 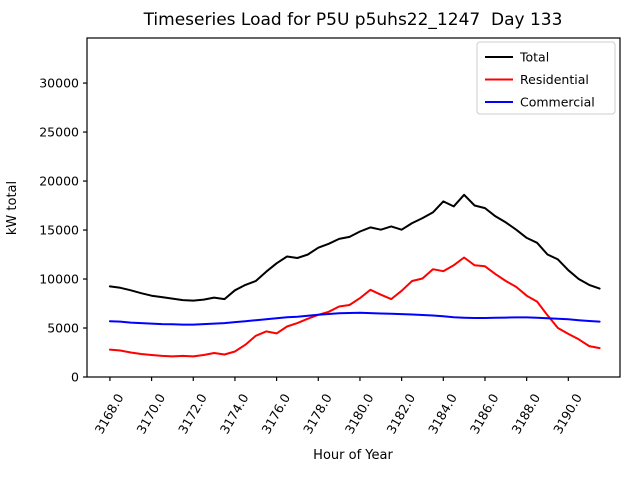 I want to click on x-tick-label: 3178.0, so click(x=317, y=413).